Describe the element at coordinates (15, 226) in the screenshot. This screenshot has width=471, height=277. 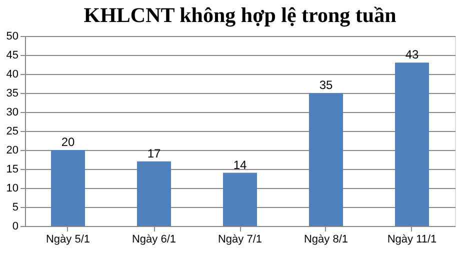
I see `y-tick-label: 0` at that location.